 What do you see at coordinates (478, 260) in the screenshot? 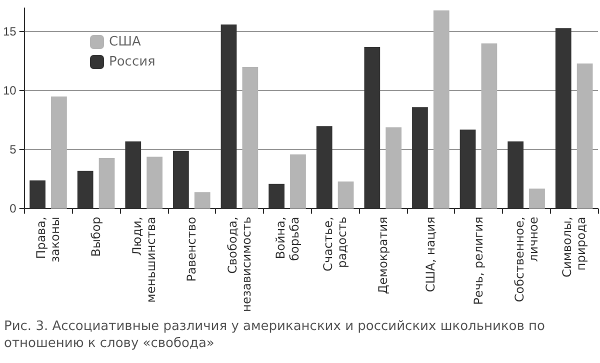
I see `x-tick-label: Речь, религия` at bounding box center [478, 260].